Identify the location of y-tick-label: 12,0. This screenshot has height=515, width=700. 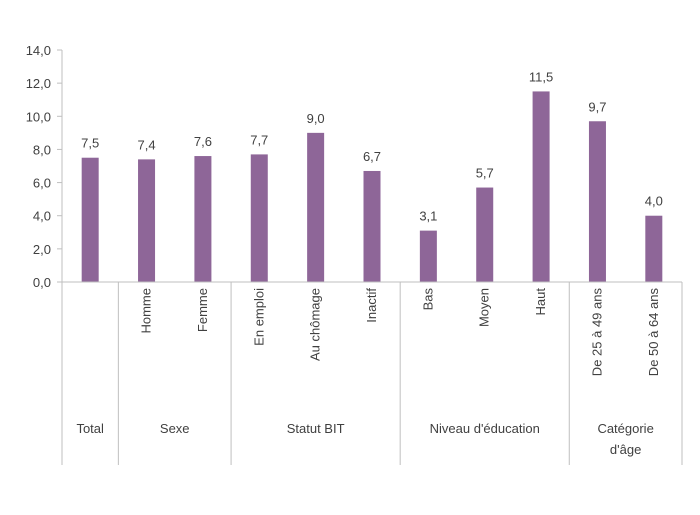
(38, 83).